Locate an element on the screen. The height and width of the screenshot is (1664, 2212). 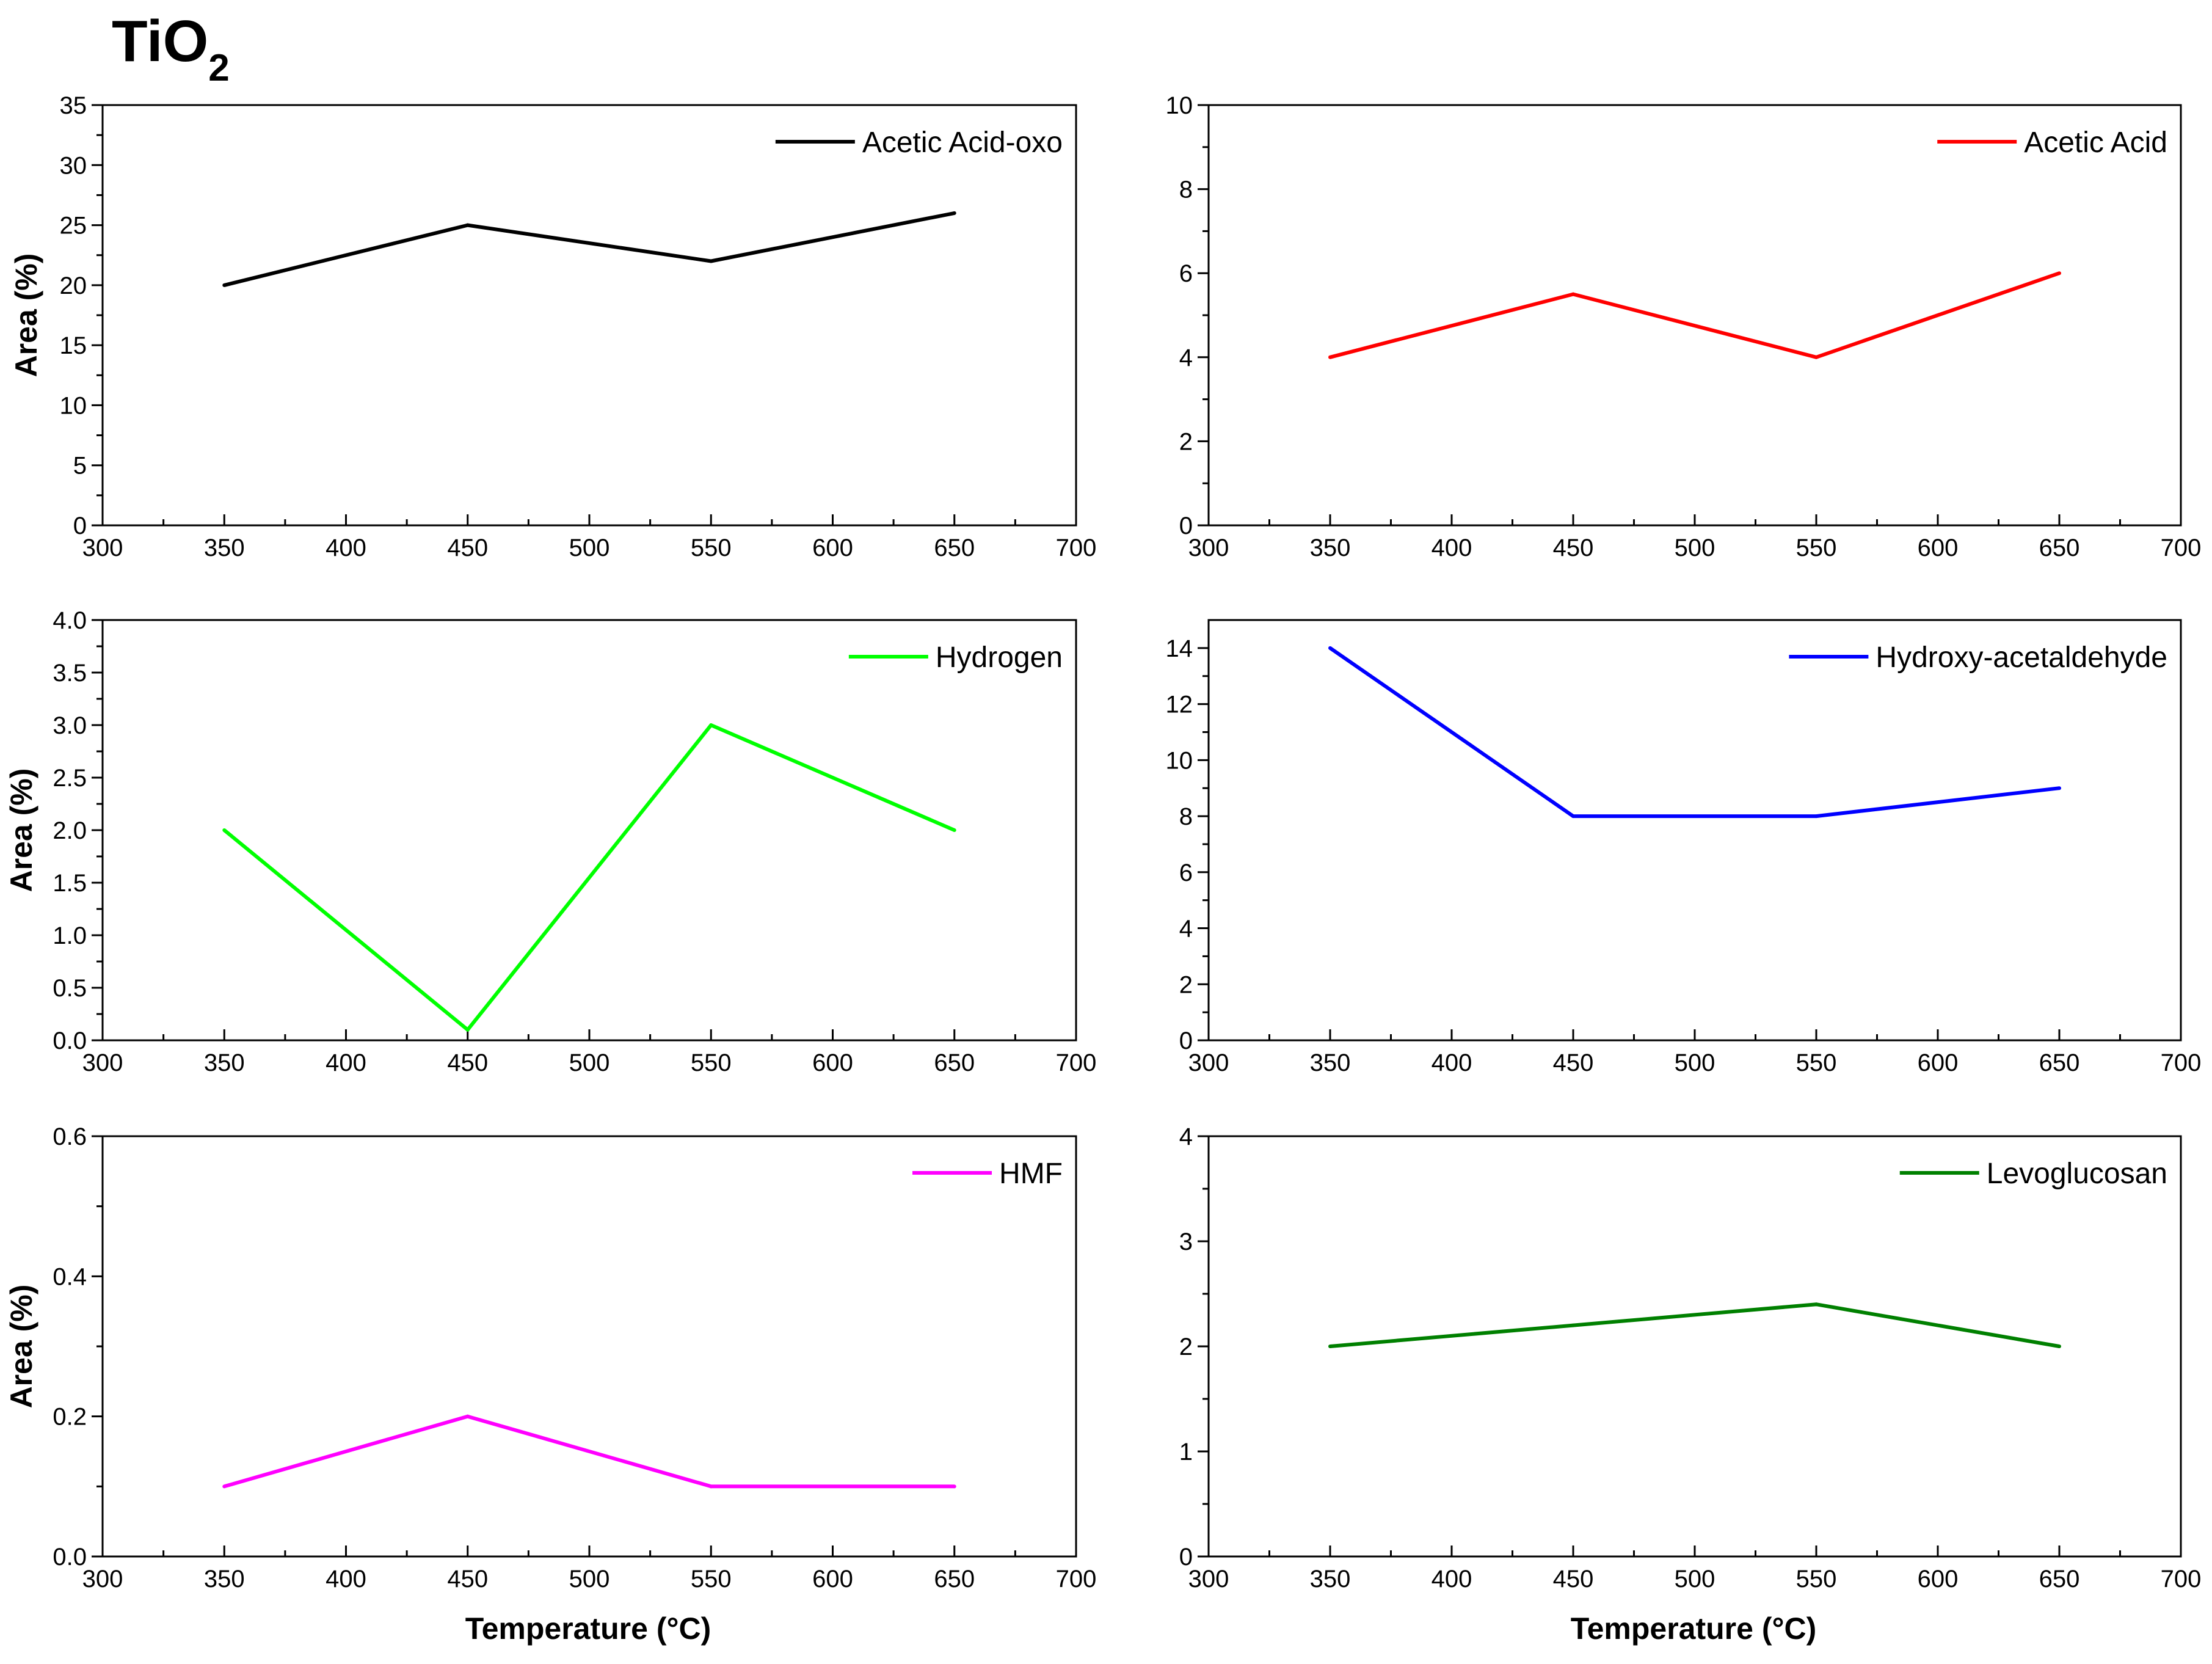
y-tick-label: 0.2 is located at coordinates (70, 1417).